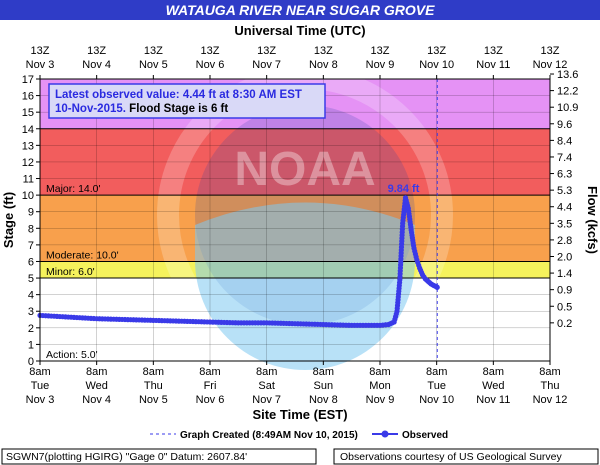 This screenshot has height=465, width=600. I want to click on y-tick-label: 12, so click(28, 163).